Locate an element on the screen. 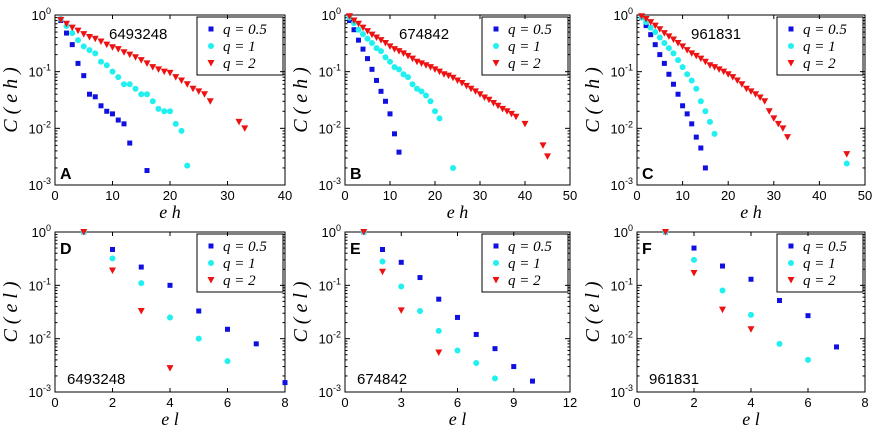 The width and height of the screenshot is (872, 435). plot-frame is located at coordinates (751, 100).